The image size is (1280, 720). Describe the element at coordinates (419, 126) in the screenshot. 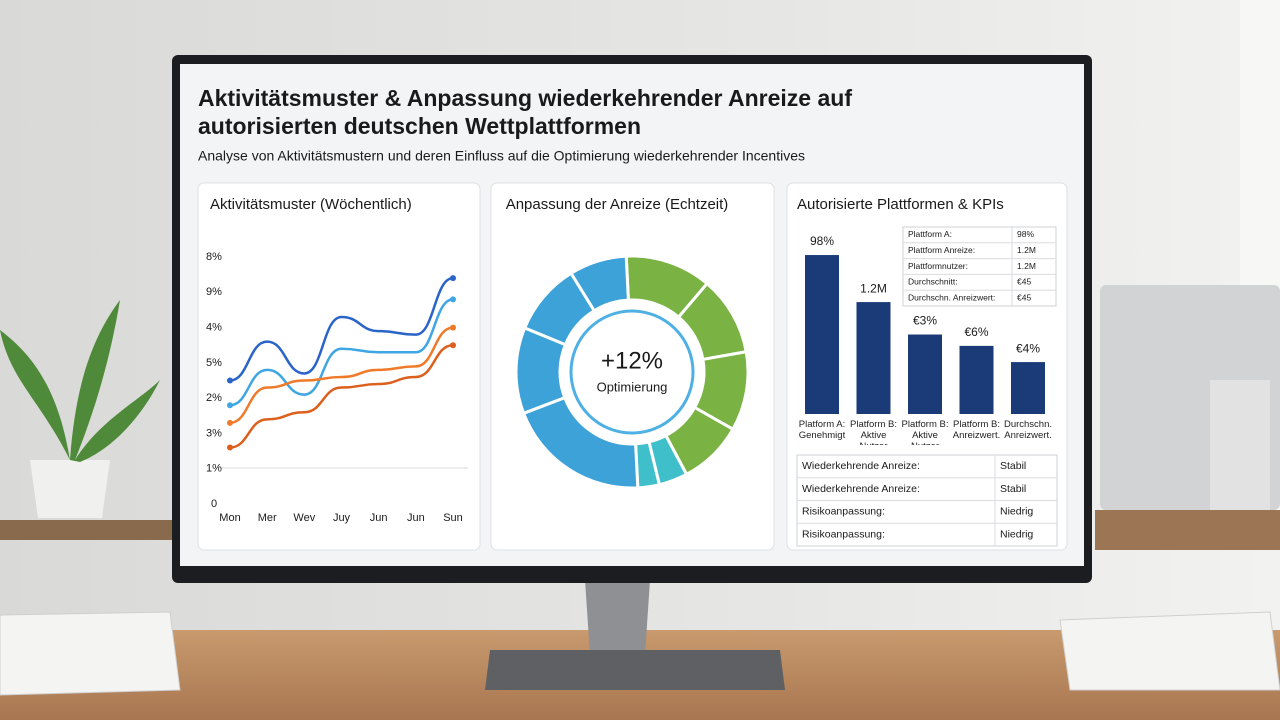

I see `title: autorisierten deutschen Wettplattformen` at that location.